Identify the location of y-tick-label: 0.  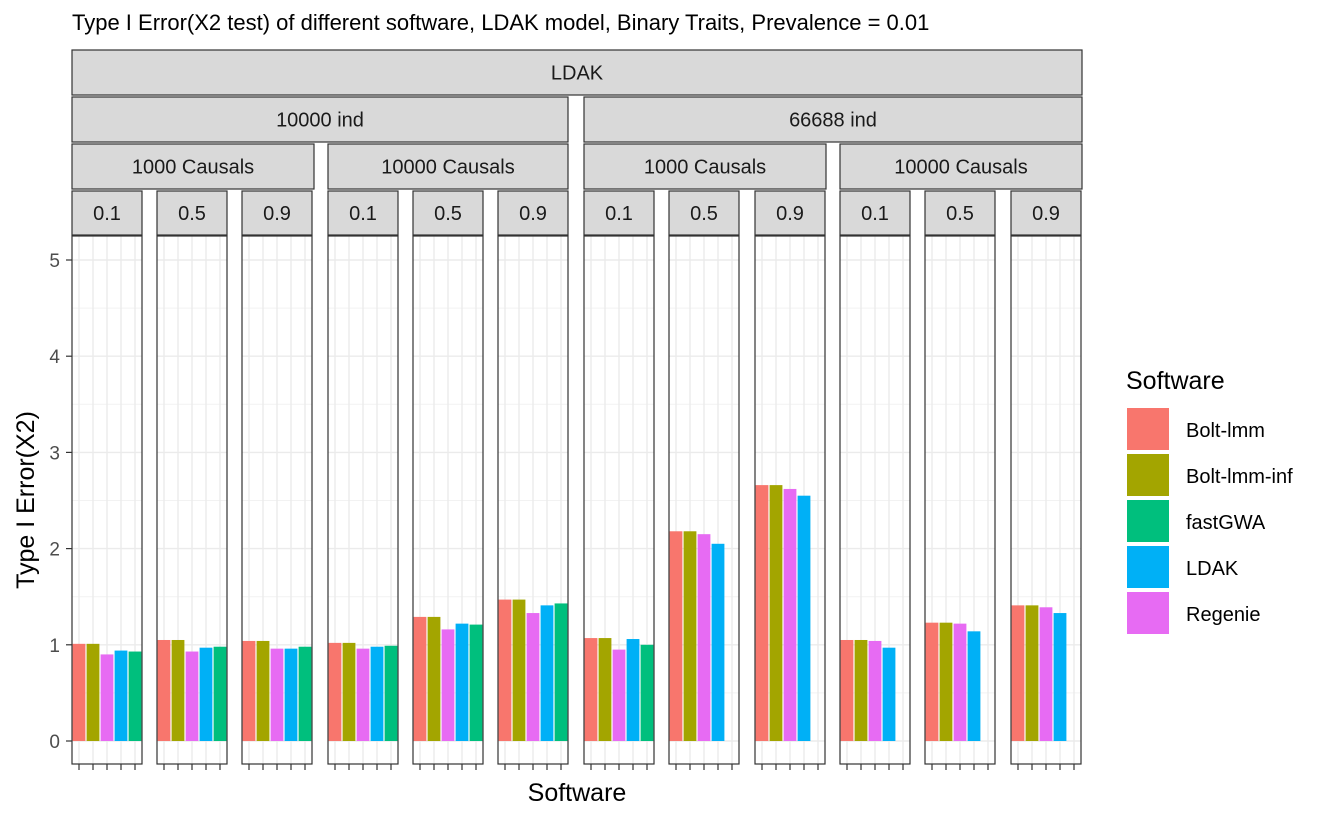
(54, 742).